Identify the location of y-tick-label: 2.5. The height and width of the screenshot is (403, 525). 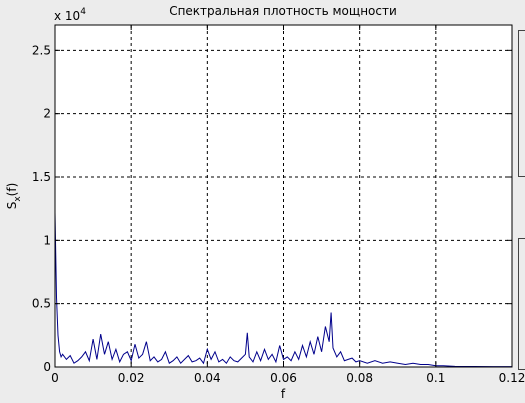
(41, 50).